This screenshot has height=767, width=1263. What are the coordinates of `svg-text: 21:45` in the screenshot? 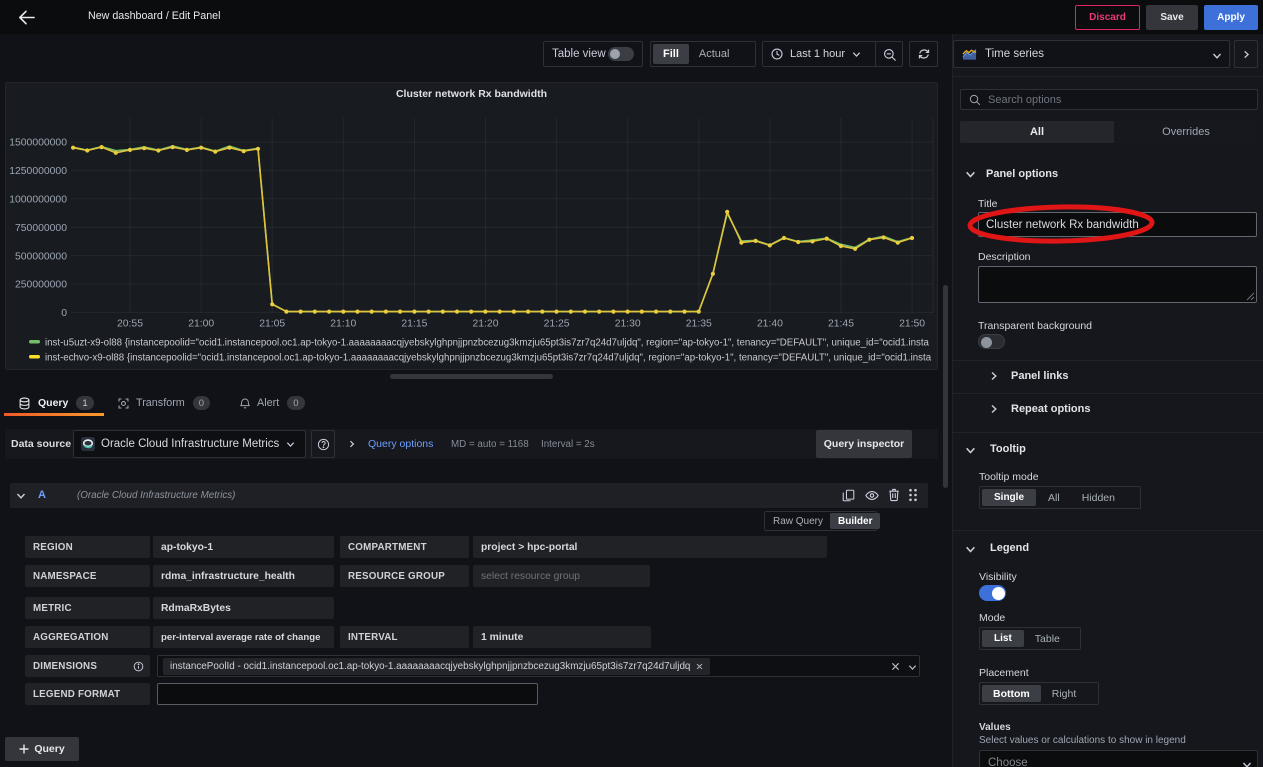 It's located at (841, 324).